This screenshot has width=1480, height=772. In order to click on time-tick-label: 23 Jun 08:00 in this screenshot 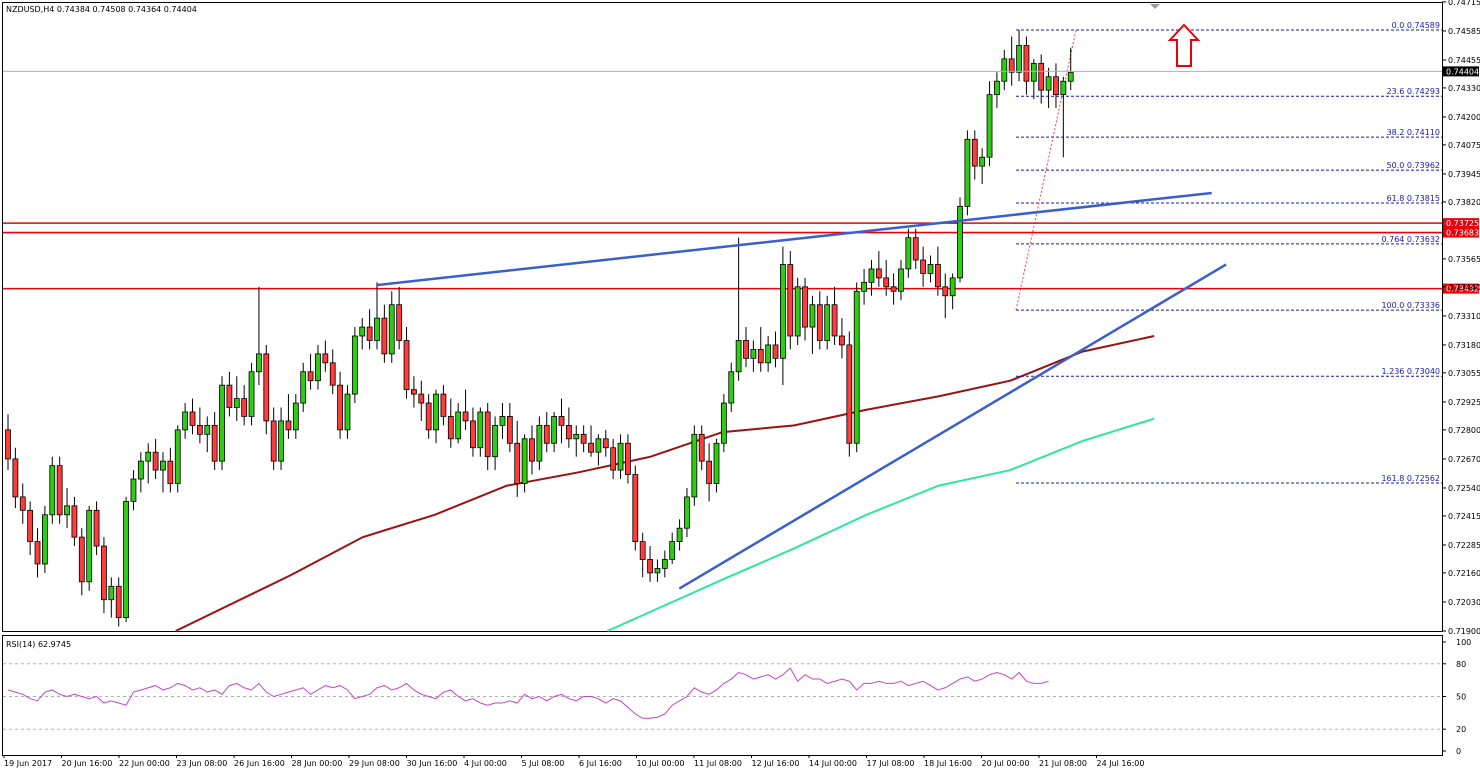, I will do `click(202, 763)`.